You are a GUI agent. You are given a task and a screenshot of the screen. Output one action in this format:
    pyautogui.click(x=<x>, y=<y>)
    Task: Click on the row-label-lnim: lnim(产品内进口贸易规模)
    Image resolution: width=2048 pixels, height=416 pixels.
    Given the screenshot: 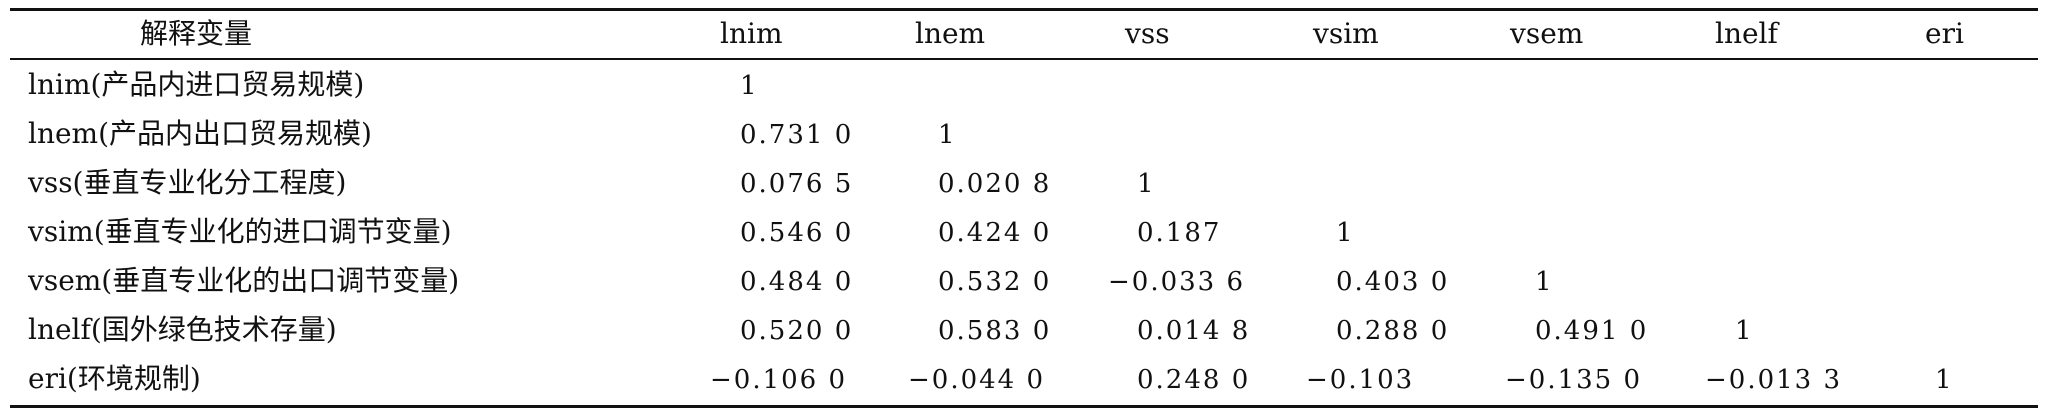 What is the action you would take?
    pyautogui.click(x=196, y=84)
    